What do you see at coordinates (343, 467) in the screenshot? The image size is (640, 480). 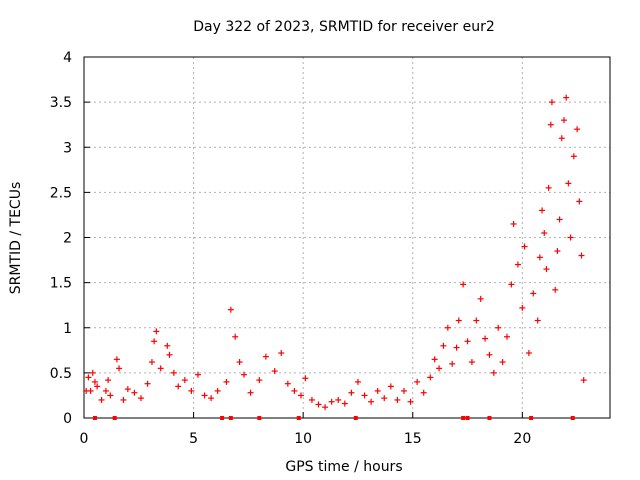 I see `x-axis-label: GPS time / hours` at bounding box center [343, 467].